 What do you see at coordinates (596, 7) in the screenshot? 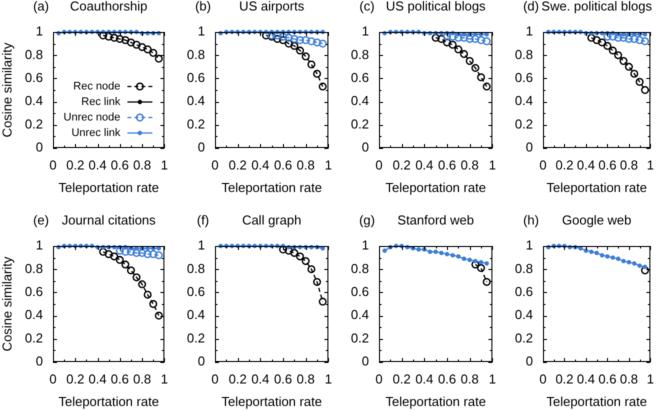
I see `chart-title: Swe. political blogs` at bounding box center [596, 7].